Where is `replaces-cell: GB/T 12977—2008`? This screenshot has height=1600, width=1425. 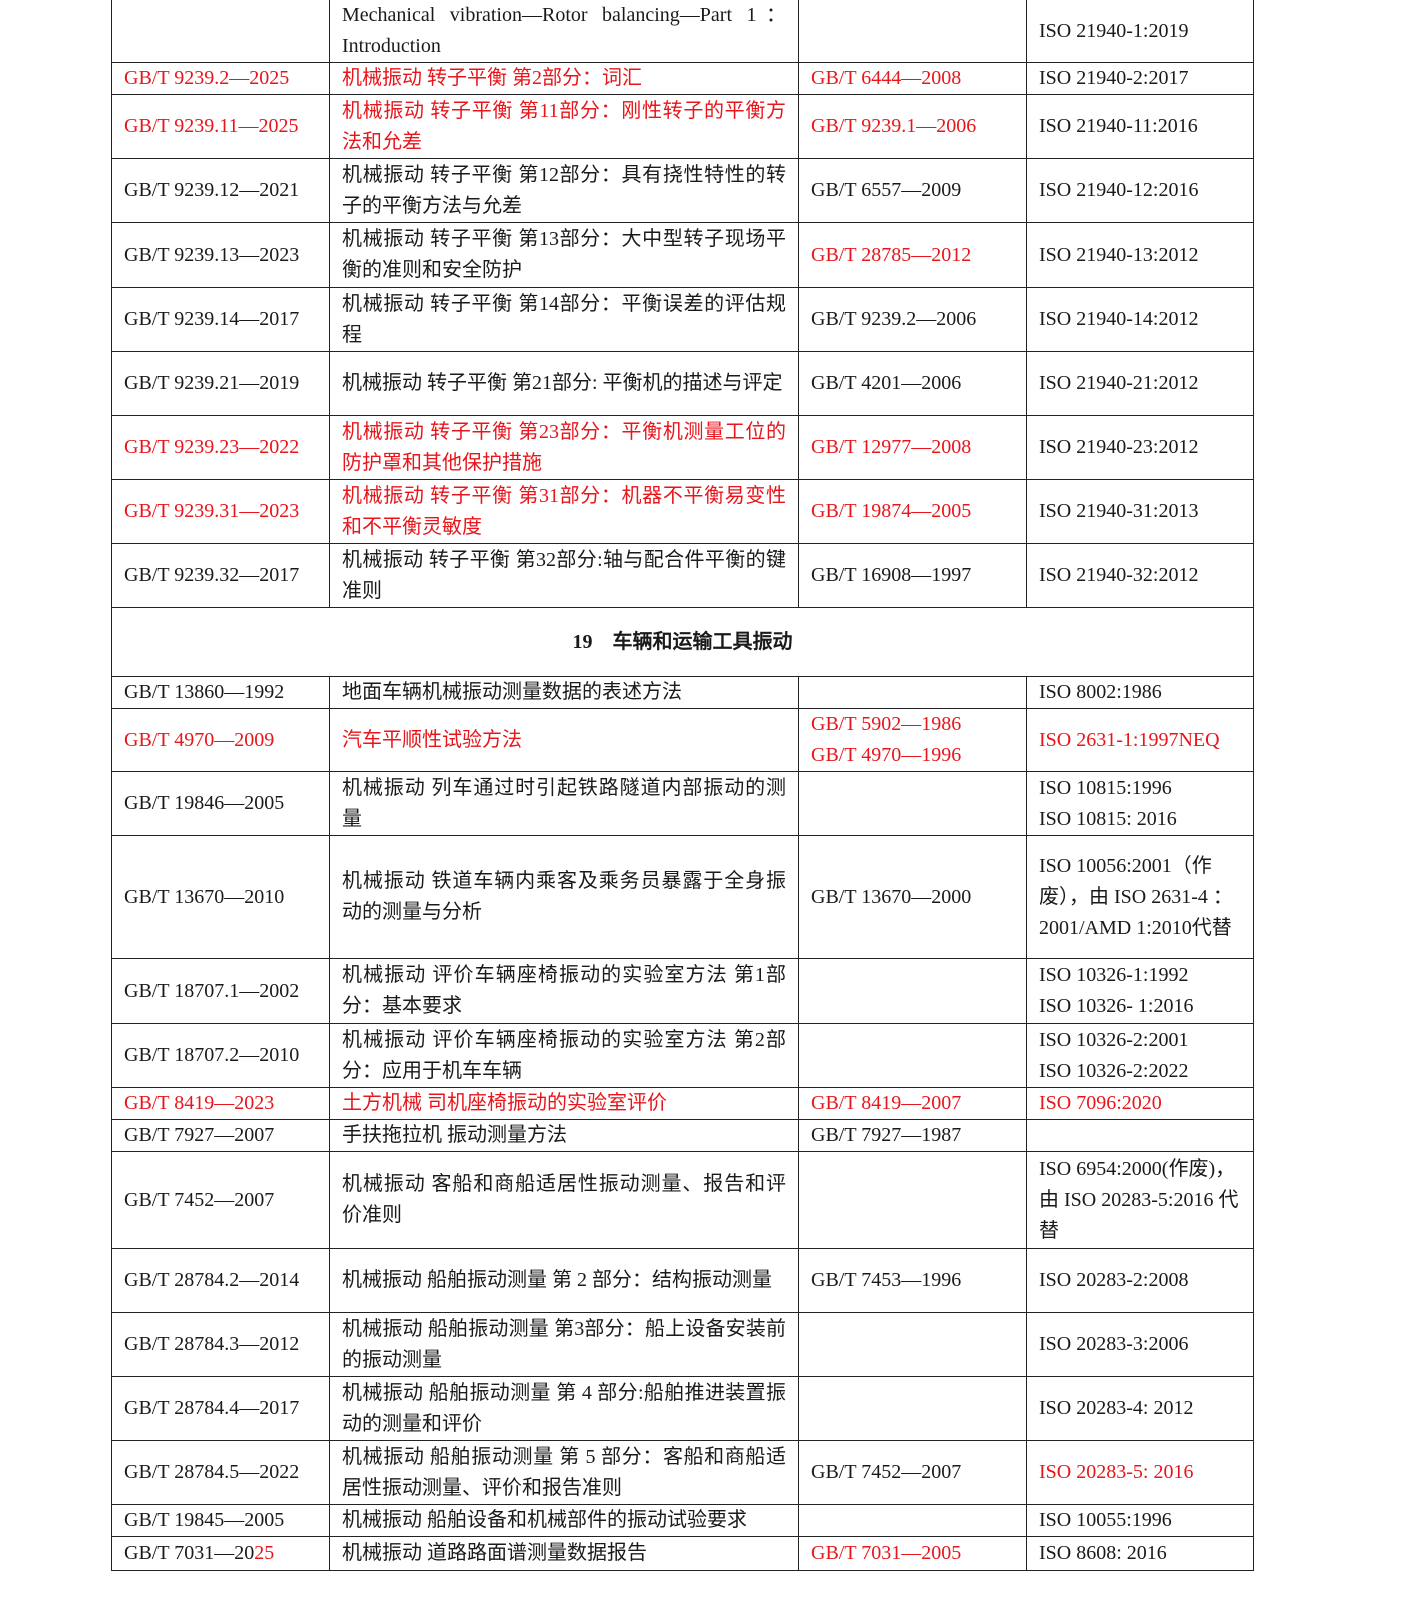 replaces-cell: GB/T 12977—2008 is located at coordinates (912, 447).